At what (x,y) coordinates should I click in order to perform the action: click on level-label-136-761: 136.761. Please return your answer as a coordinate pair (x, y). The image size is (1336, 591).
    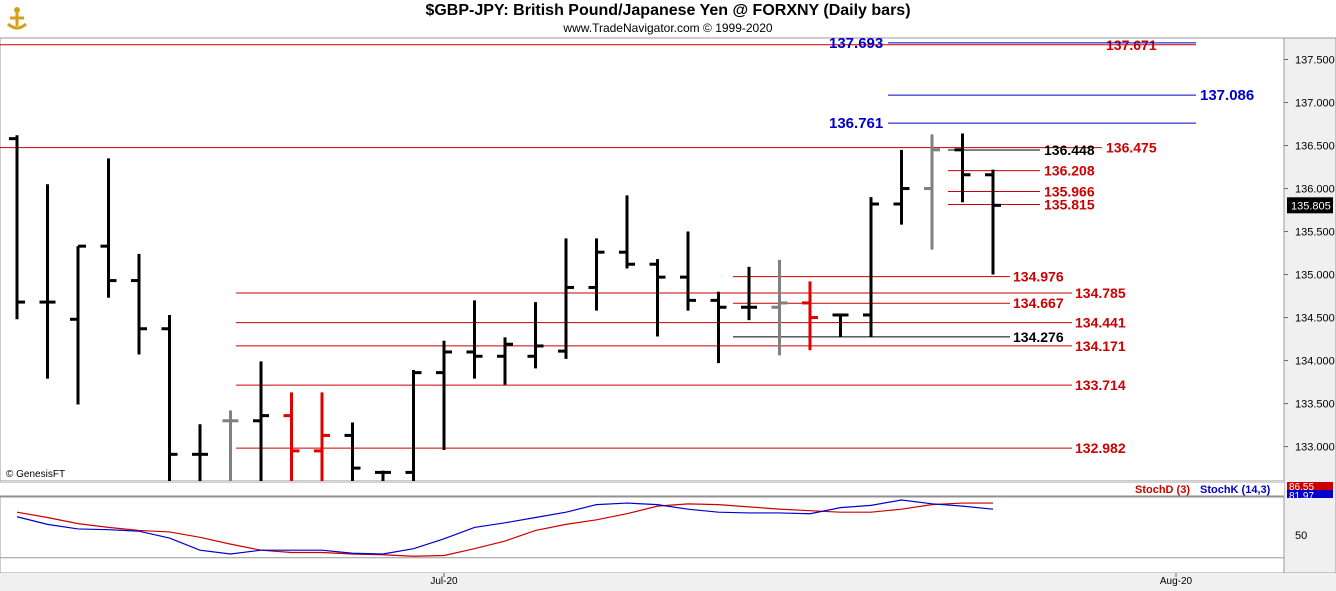
    Looking at the image, I should click on (856, 123).